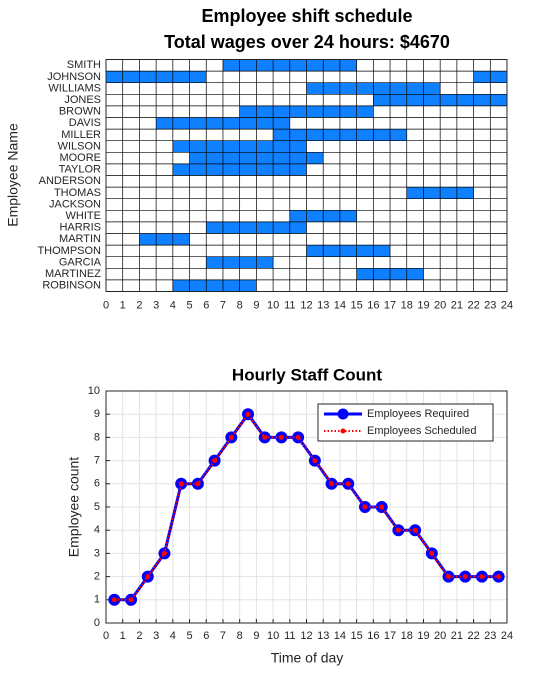  Describe the element at coordinates (13, 175) in the screenshot. I see `y-axis-label: Employee Name` at that location.